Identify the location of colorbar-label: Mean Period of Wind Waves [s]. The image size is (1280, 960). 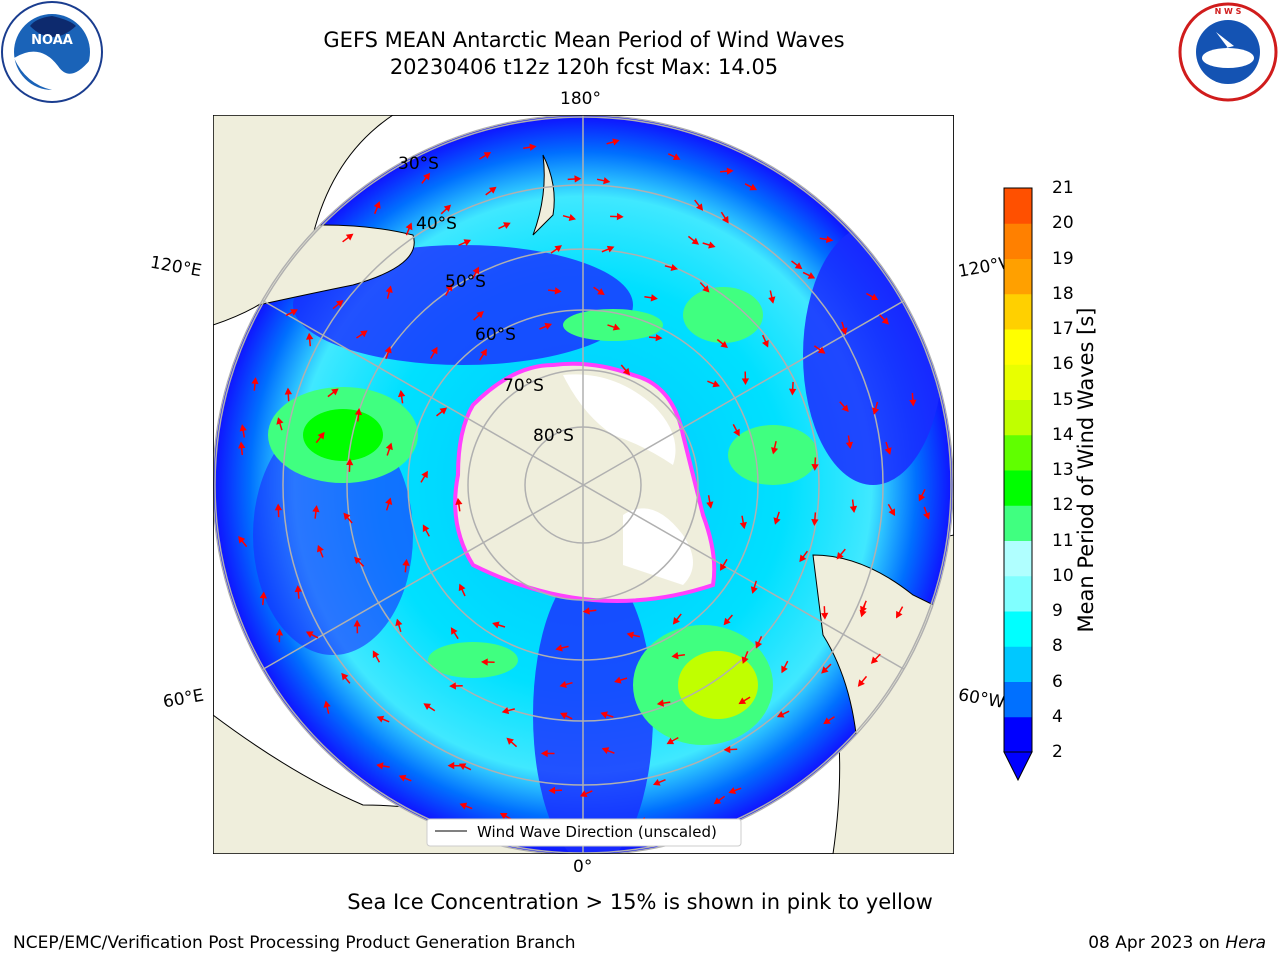
(1086, 470).